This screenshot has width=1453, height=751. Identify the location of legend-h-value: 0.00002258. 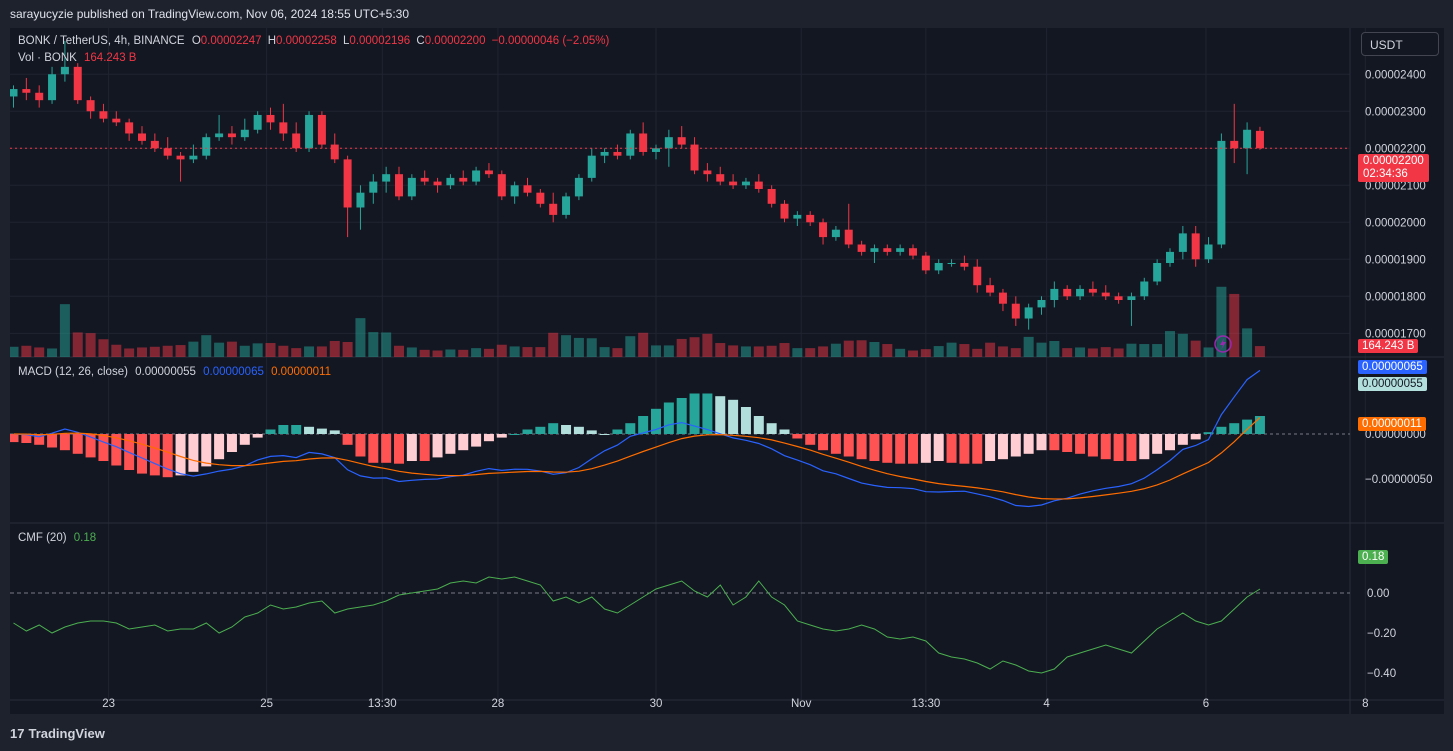
(306, 41).